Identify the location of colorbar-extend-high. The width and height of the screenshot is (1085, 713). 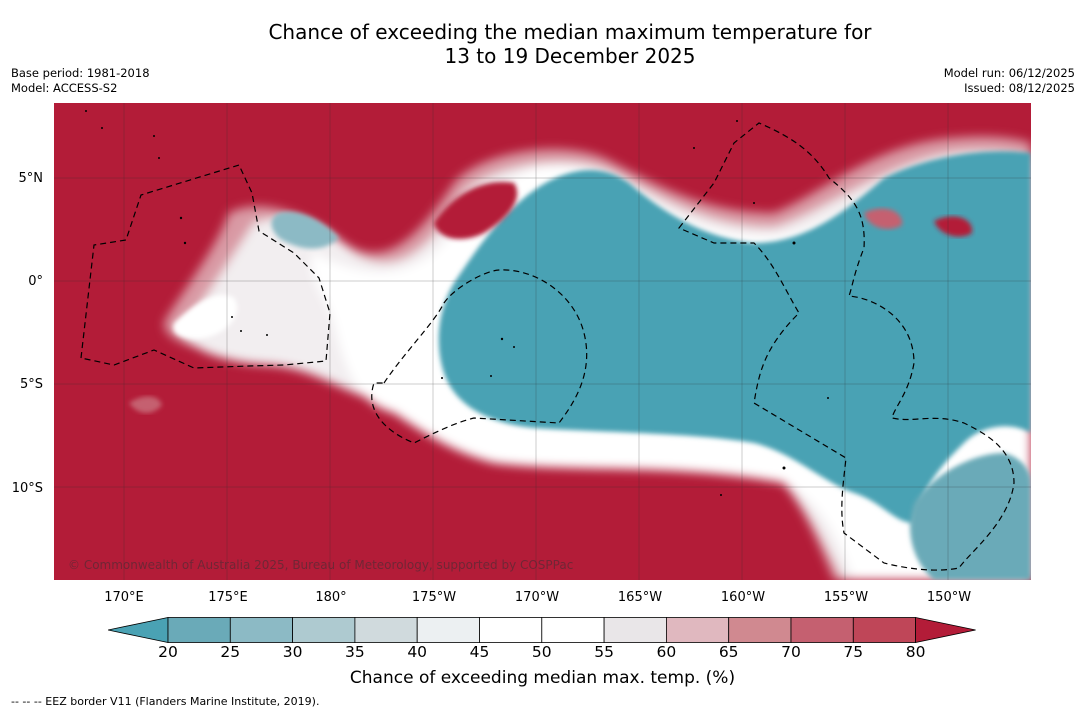
(945, 630).